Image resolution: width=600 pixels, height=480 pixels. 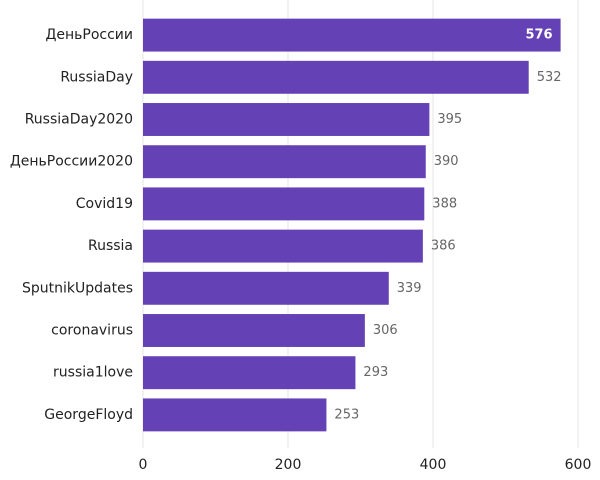 I want to click on value-label: 532, so click(x=549, y=77).